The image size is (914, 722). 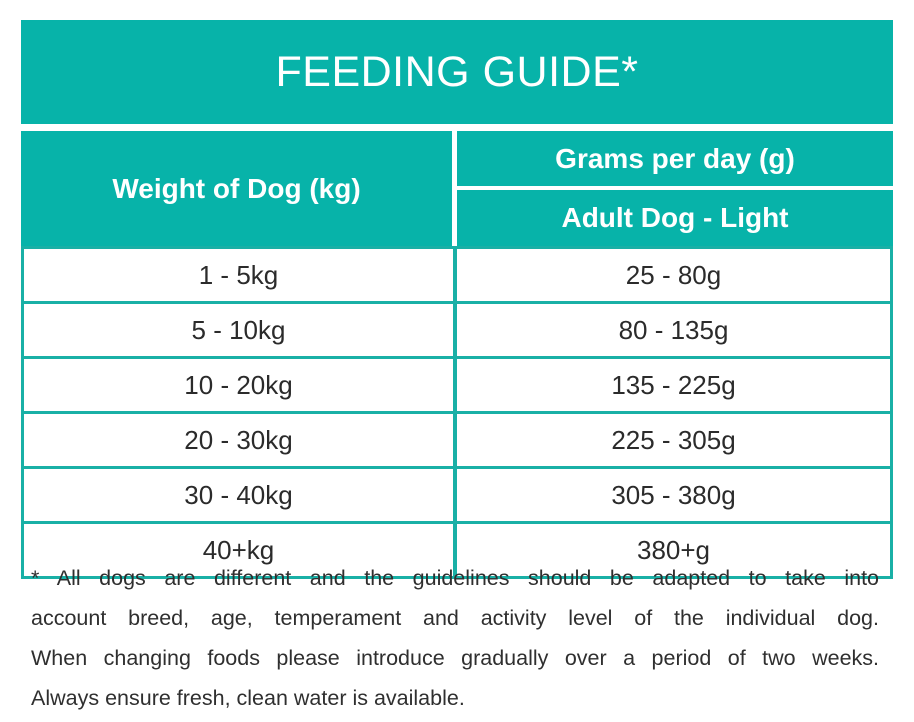 What do you see at coordinates (675, 273) in the screenshot?
I see `cell-grams: 25 - 80g` at bounding box center [675, 273].